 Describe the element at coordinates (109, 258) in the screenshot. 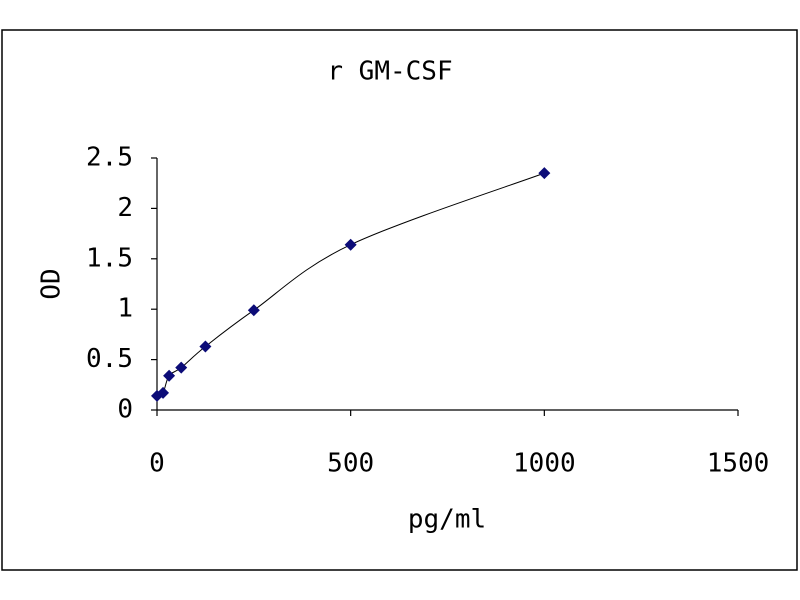

I see `y-tick-label: 1.5` at that location.